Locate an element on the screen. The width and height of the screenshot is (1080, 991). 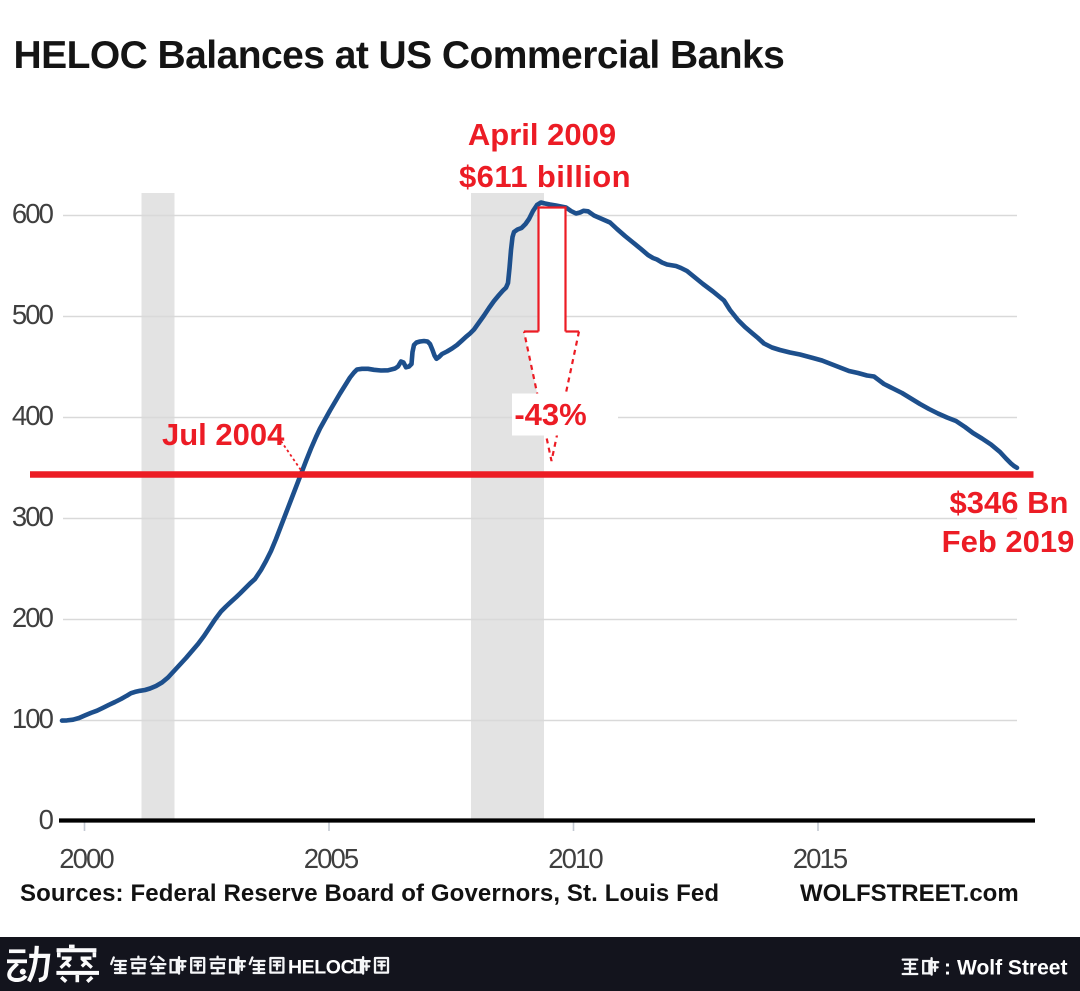
svg-text: Wolf Street is located at coordinates (1012, 968).